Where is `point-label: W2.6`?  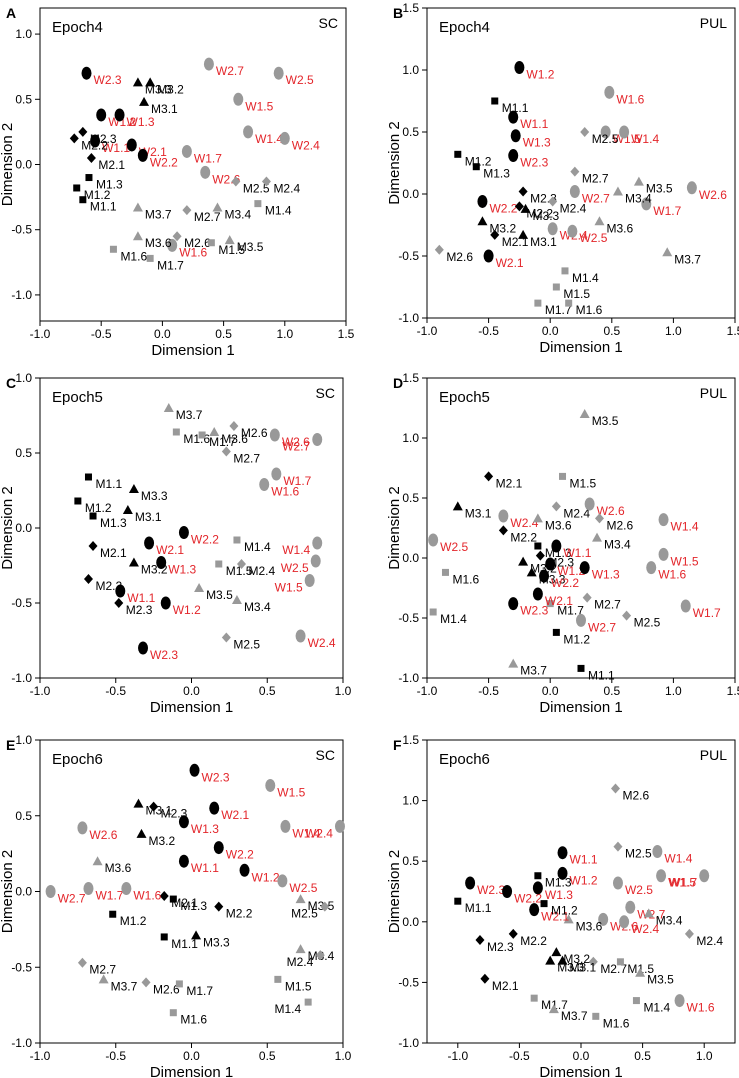
point-label: W2.6 is located at coordinates (611, 511).